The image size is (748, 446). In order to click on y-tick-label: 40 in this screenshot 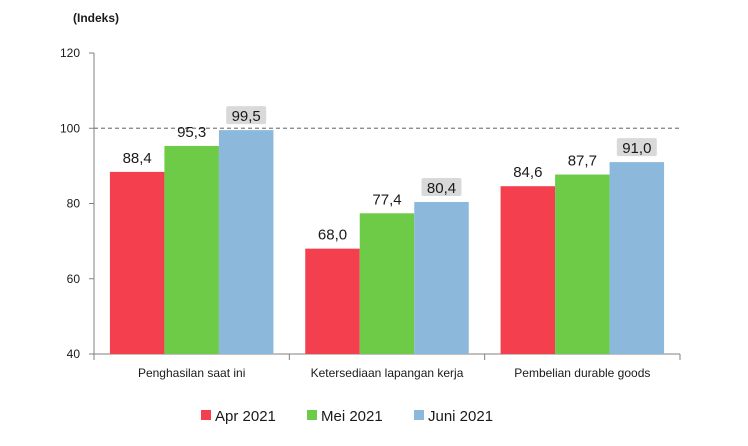, I will do `click(74, 354)`.